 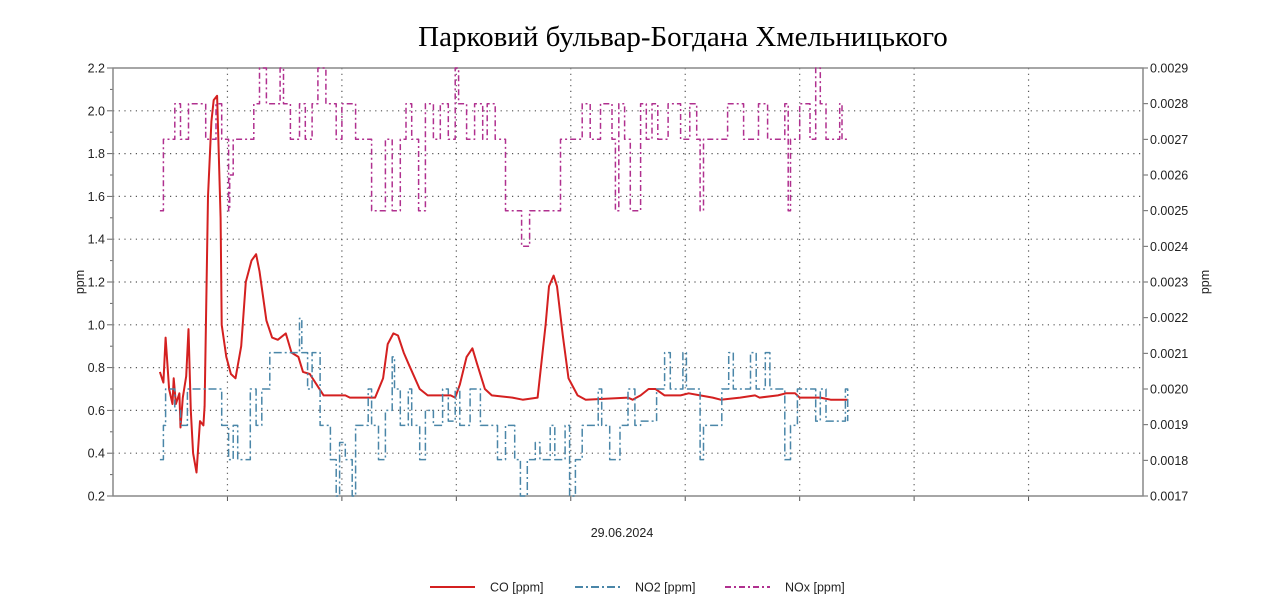 I want to click on y-tick-label-left: 0.6, so click(x=96, y=411).